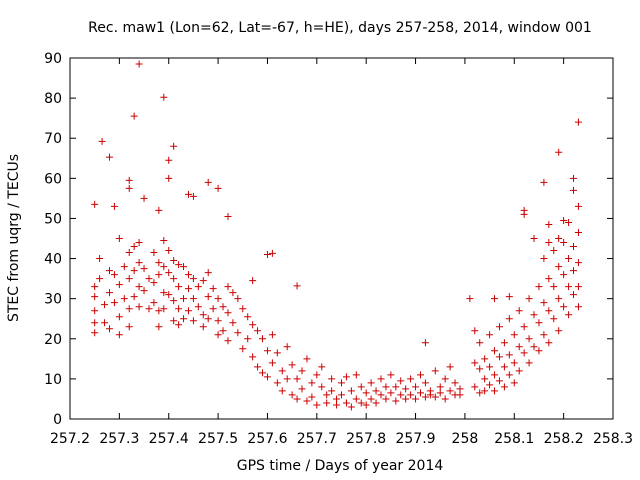 The image size is (640, 480). What do you see at coordinates (57, 420) in the screenshot?
I see `y-tick-label: 0` at bounding box center [57, 420].